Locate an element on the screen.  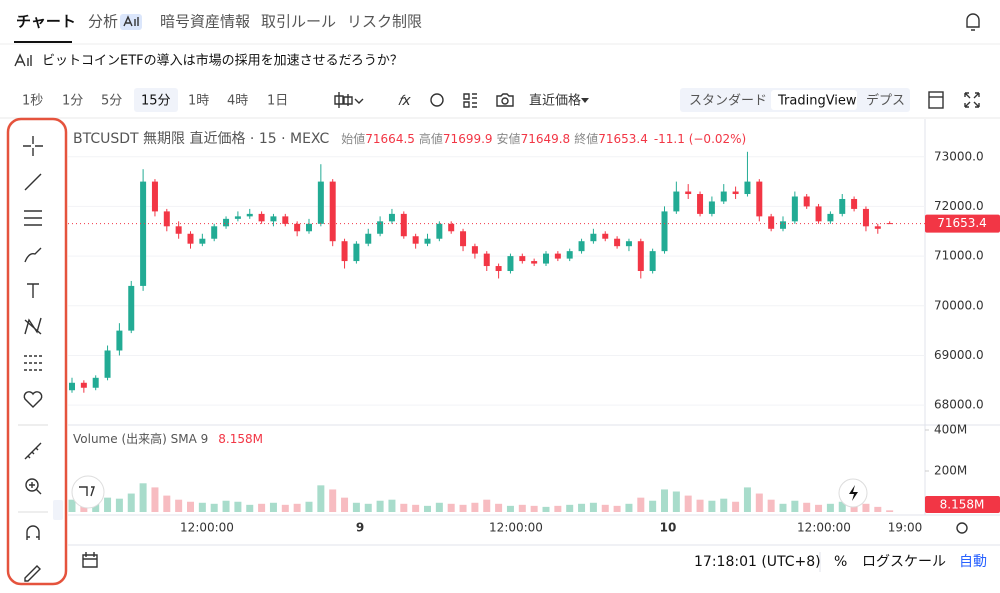
ohlc-value: 71653.4 is located at coordinates (623, 139).